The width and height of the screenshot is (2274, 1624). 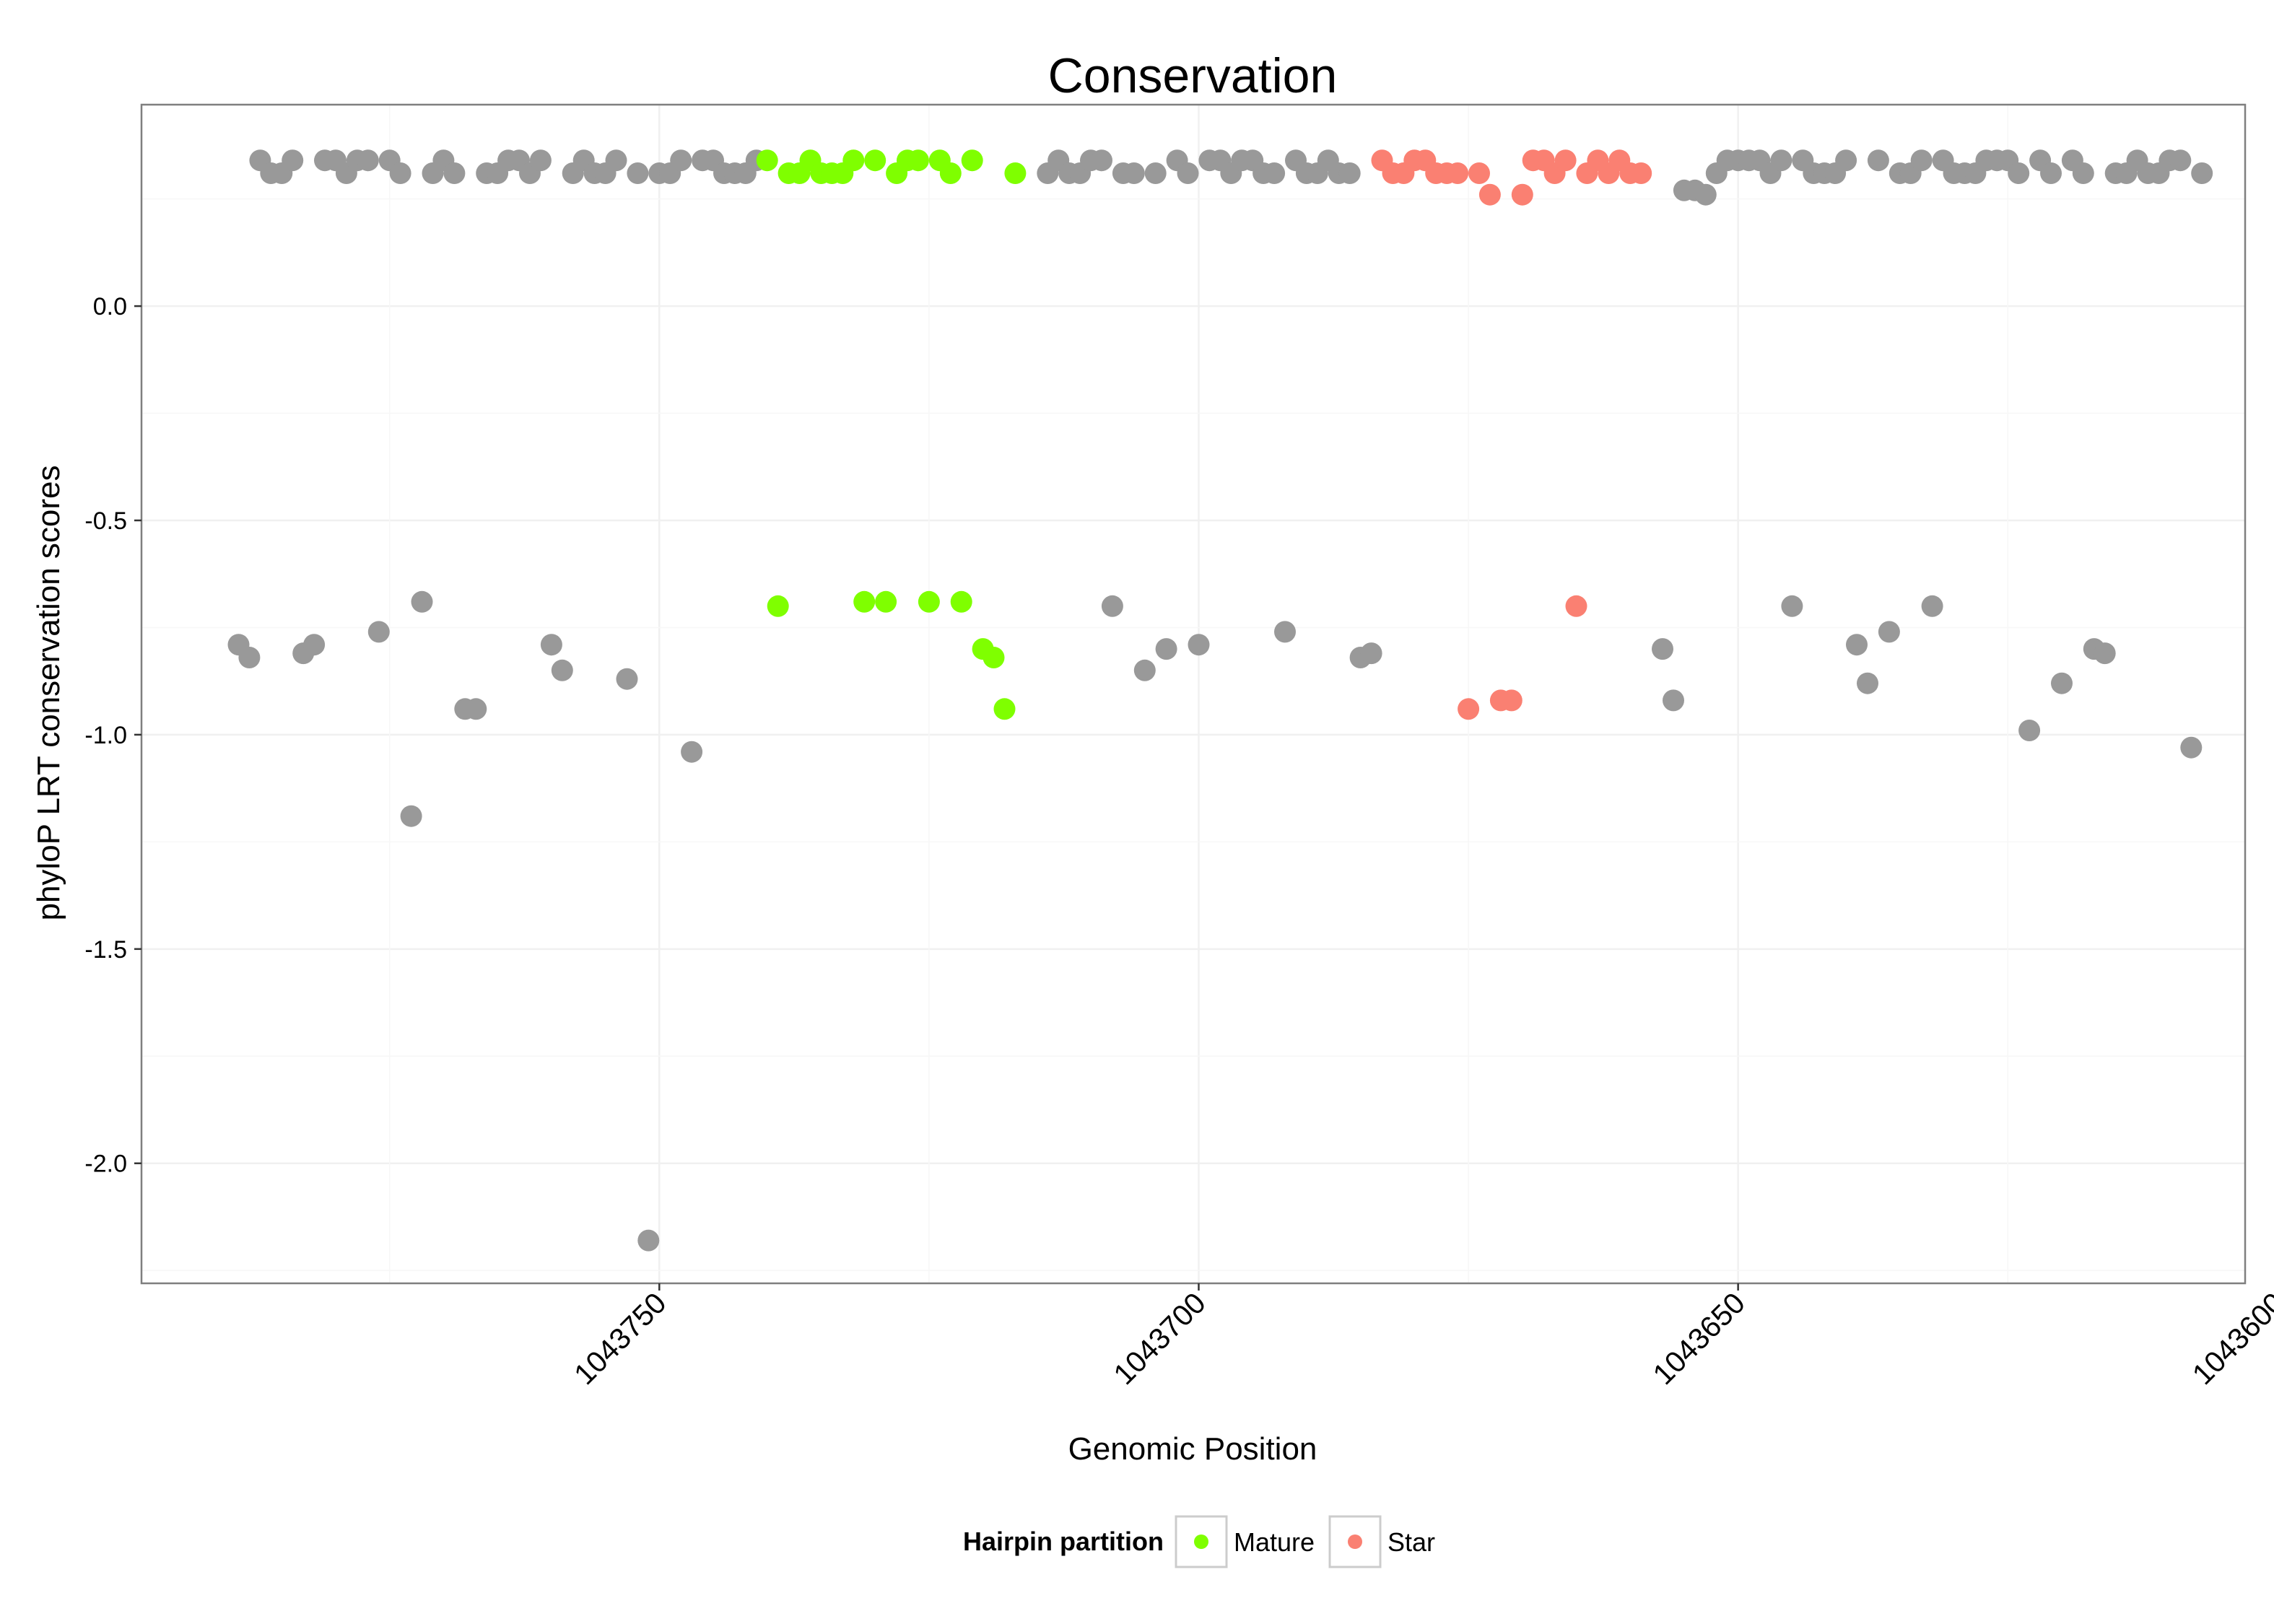 What do you see at coordinates (48, 692) in the screenshot?
I see `y-axis-title: phyloP LRT conservation scores` at bounding box center [48, 692].